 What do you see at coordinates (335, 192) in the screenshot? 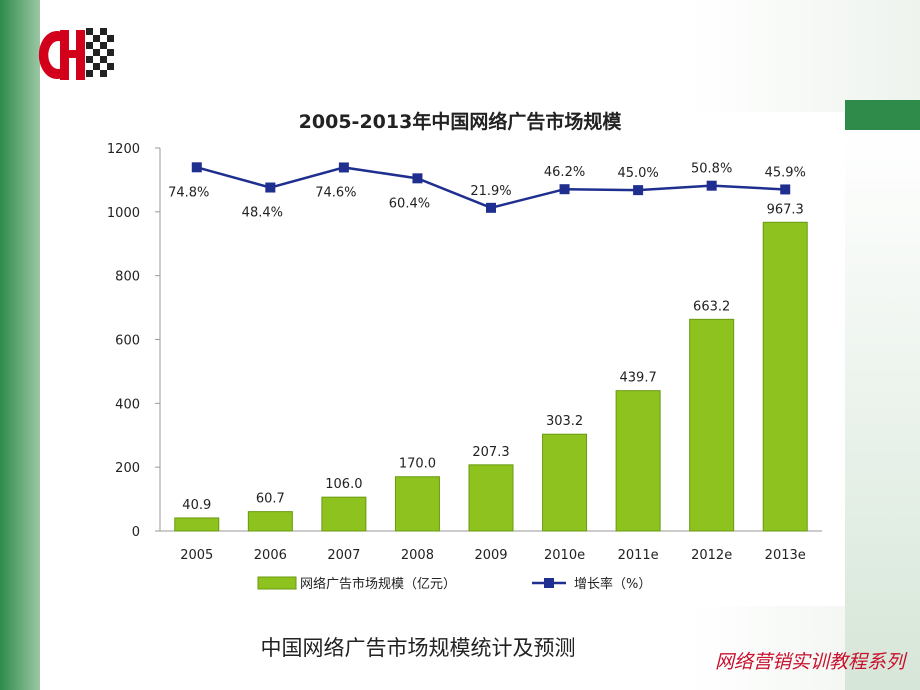
I see `line-value-label: 74.6%` at bounding box center [335, 192].